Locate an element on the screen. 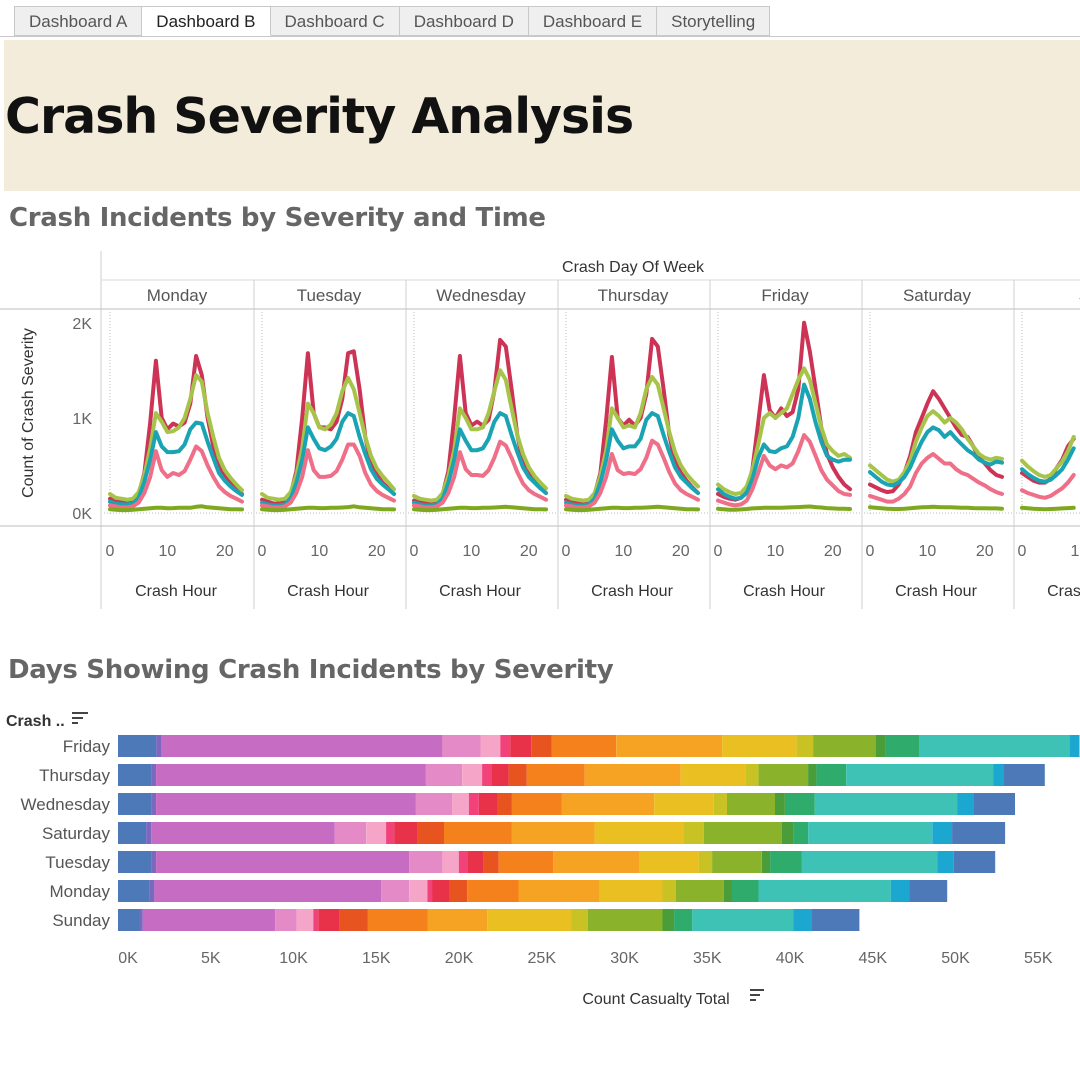 The height and width of the screenshot is (1080, 1080). x-sort-icon is located at coordinates (757, 995).